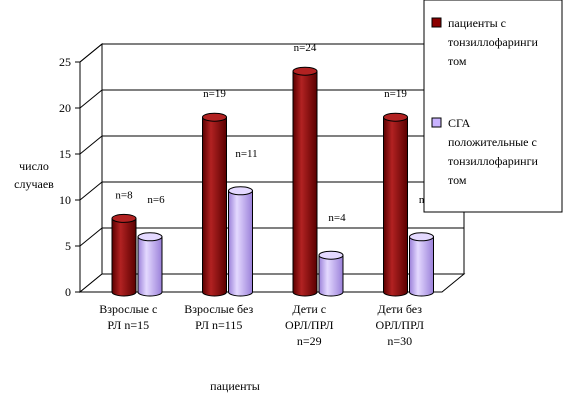 Image resolution: width=563 pixels, height=394 pixels. I want to click on bar-s2-c2, so click(240, 241).